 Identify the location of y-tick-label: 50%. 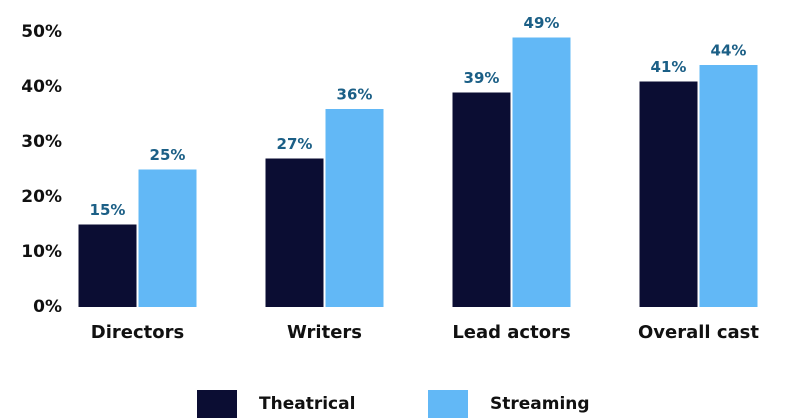
(41, 32).